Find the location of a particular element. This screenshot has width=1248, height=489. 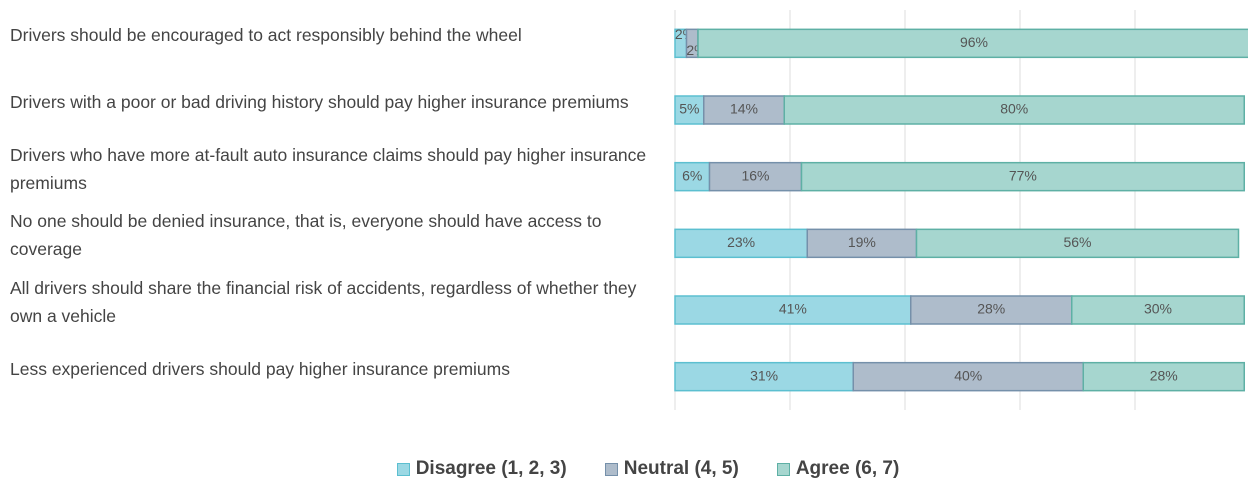

value-label: 56% is located at coordinates (1077, 242).